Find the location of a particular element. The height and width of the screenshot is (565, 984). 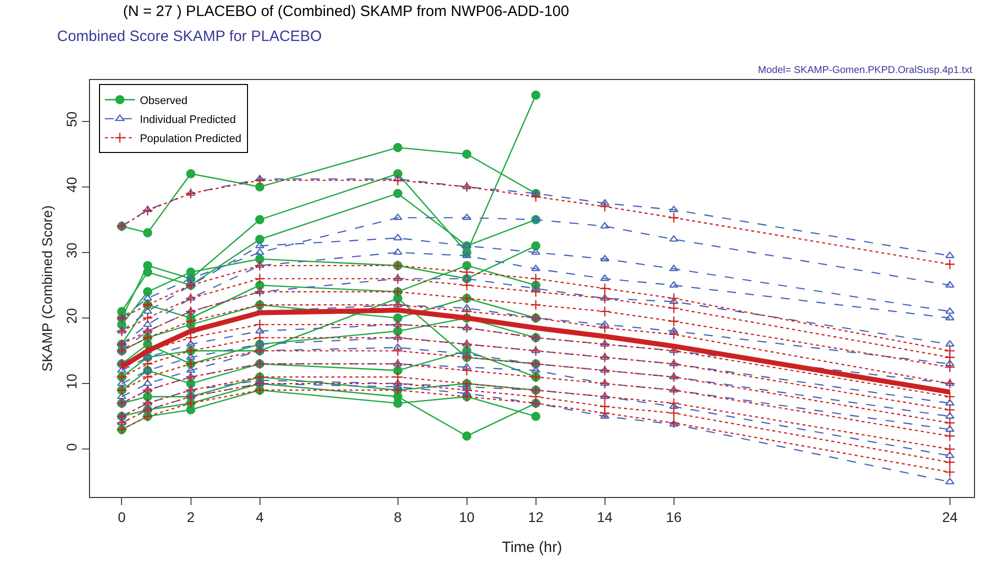

y-tick-label: 20 is located at coordinates (71, 316).